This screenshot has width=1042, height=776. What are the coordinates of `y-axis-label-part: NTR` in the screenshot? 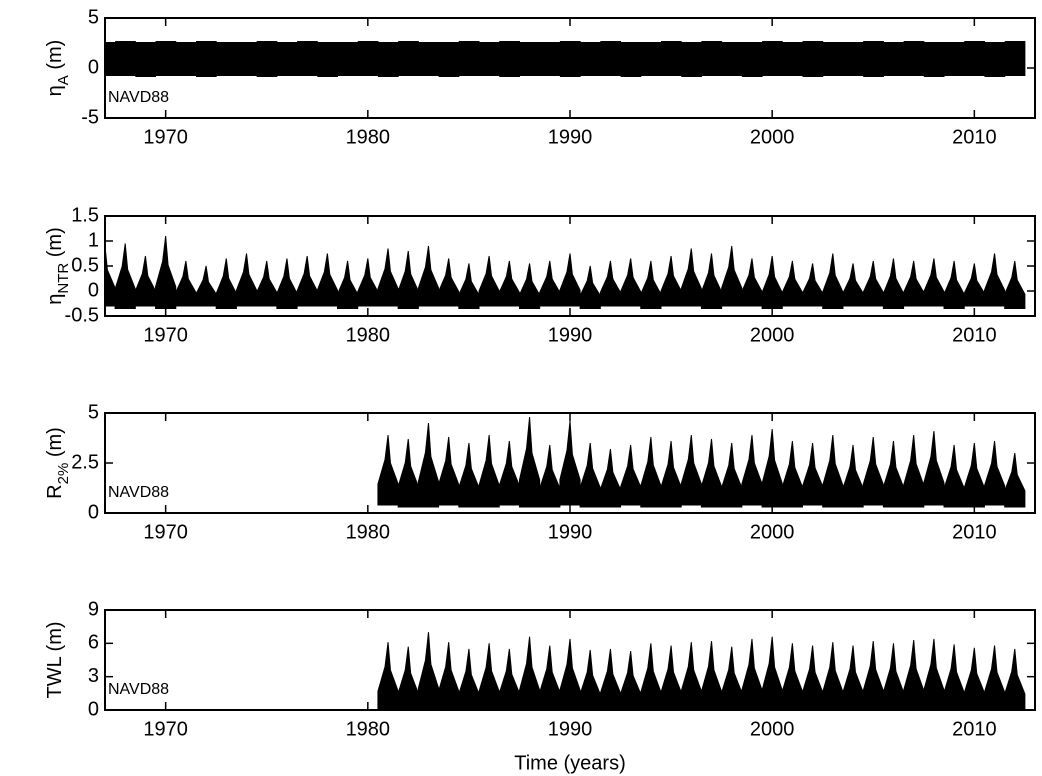 It's located at (63, 278).